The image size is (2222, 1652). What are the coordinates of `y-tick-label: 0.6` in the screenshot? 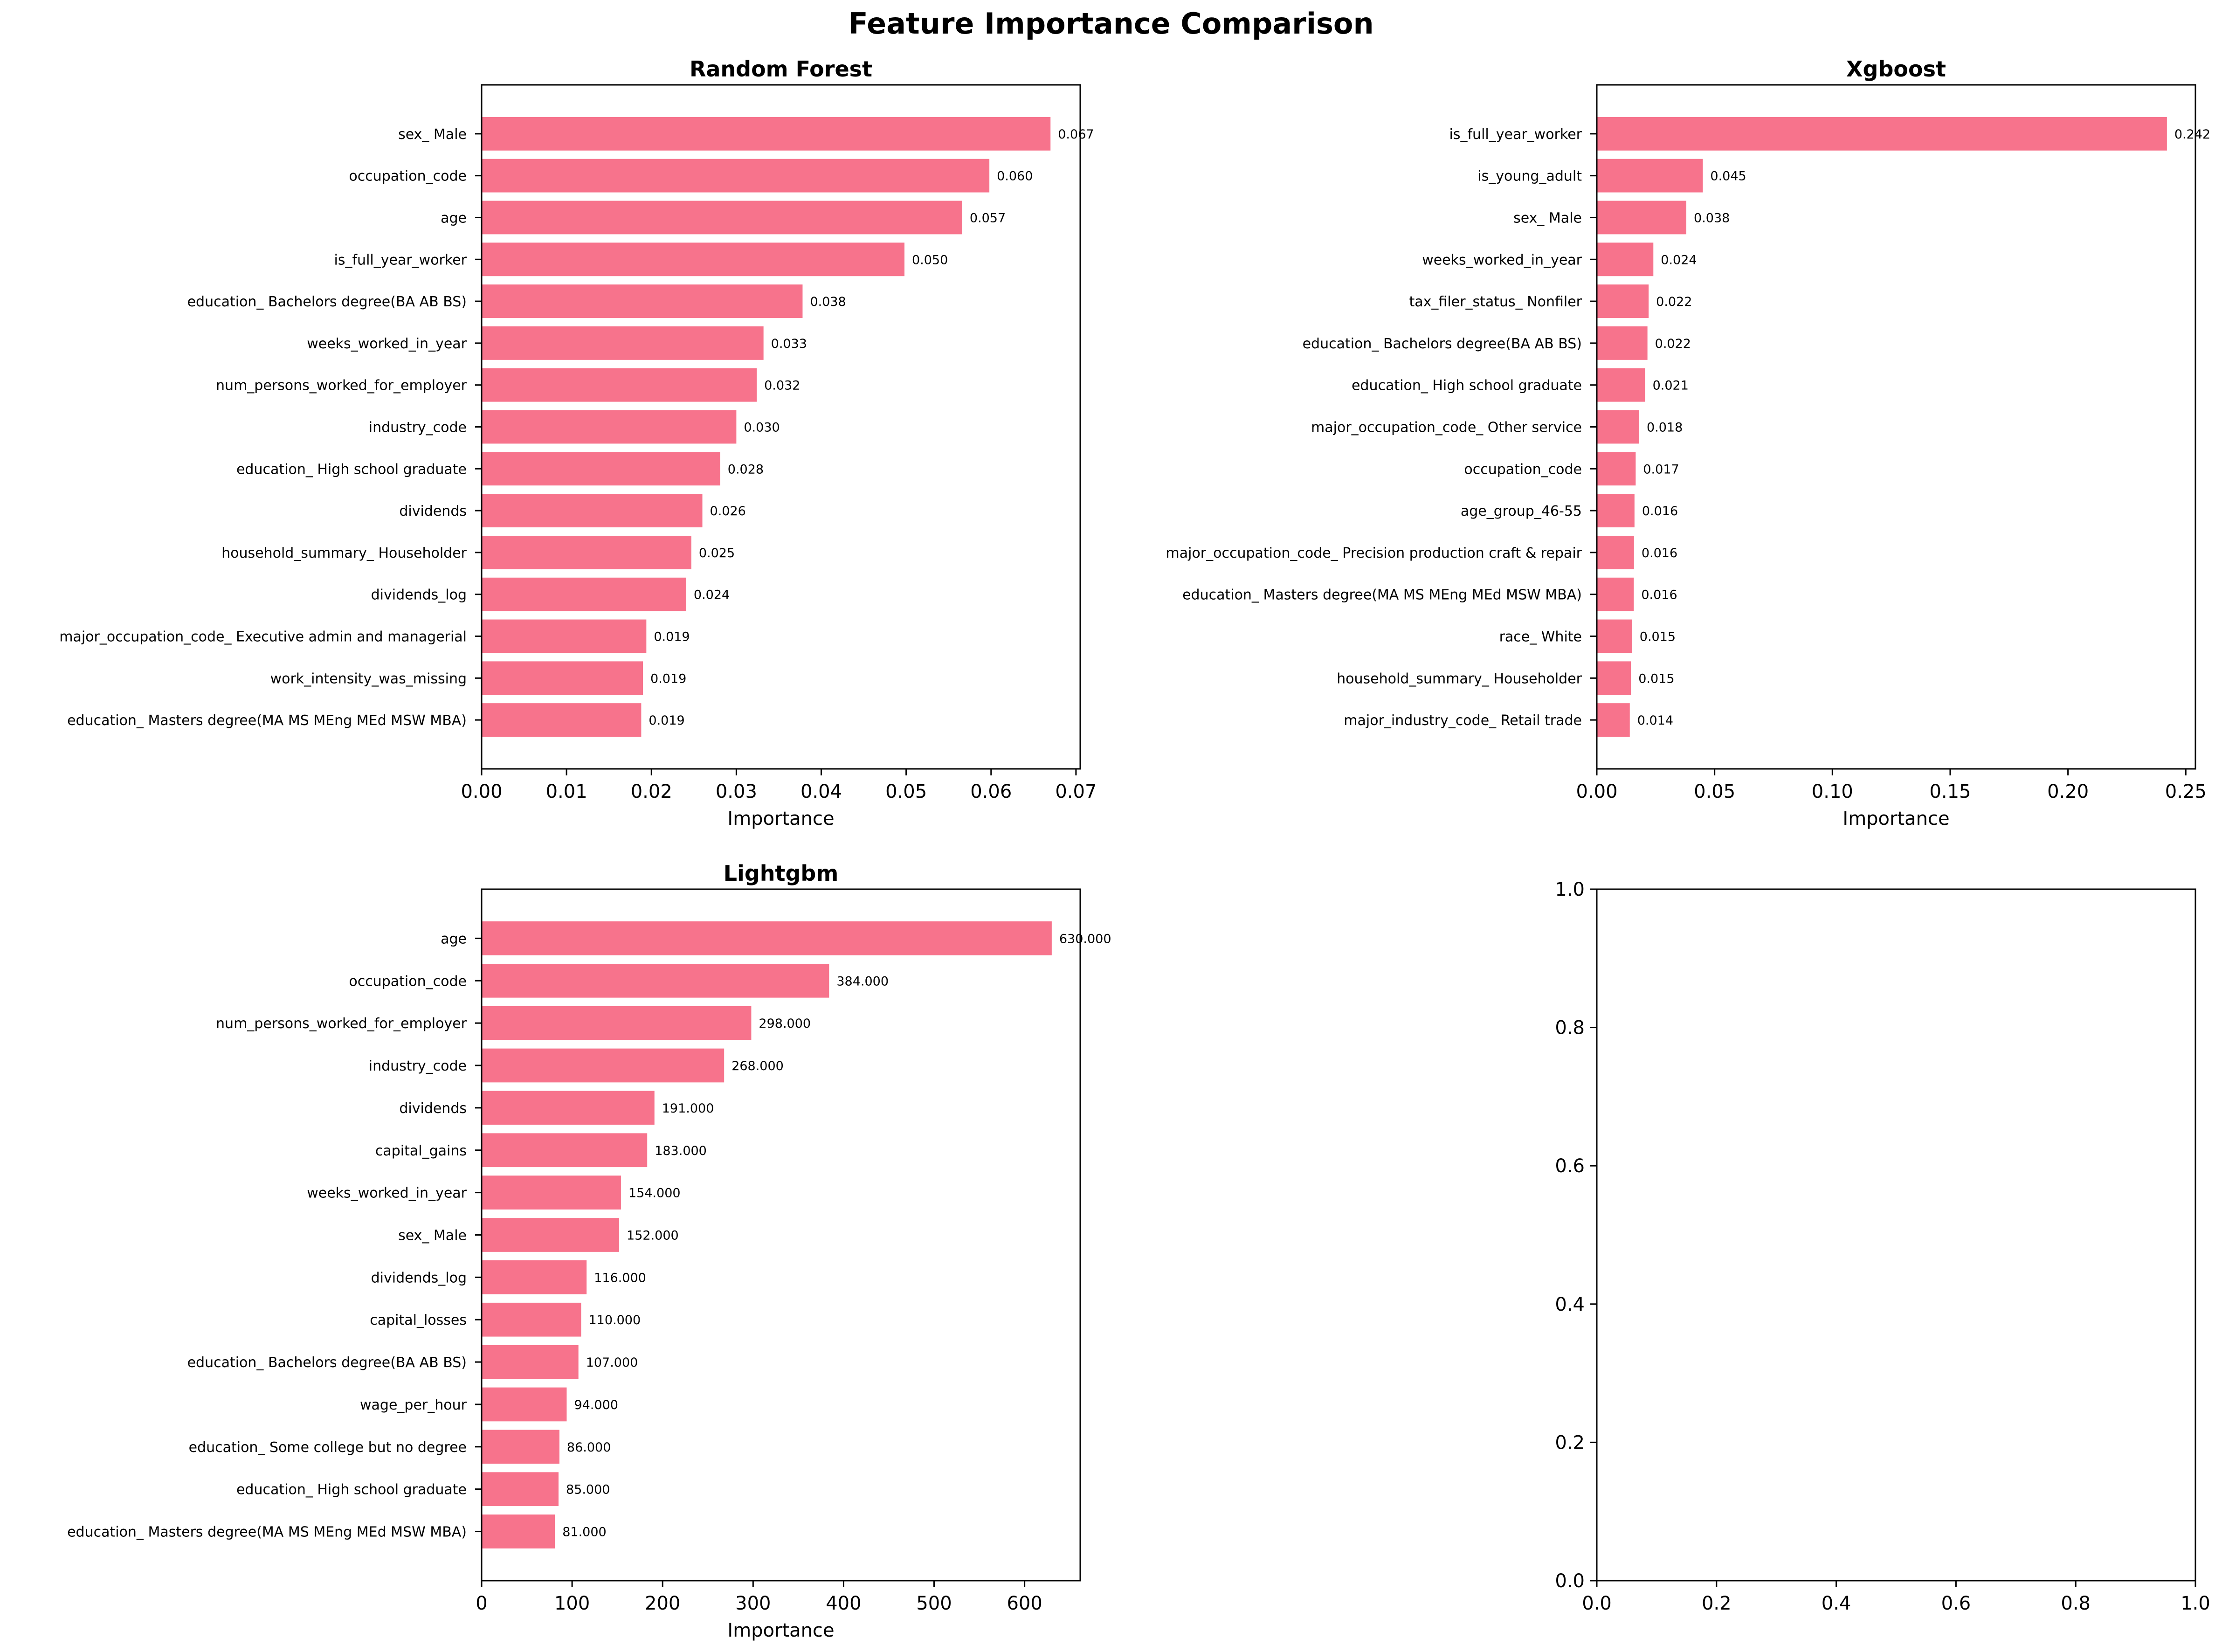 It's located at (1570, 1166).